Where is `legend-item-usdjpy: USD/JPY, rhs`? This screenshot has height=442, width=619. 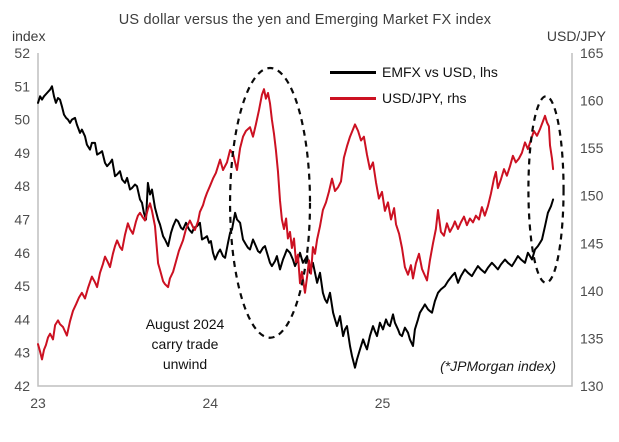
legend-item-usdjpy: USD/JPY, rhs is located at coordinates (414, 98).